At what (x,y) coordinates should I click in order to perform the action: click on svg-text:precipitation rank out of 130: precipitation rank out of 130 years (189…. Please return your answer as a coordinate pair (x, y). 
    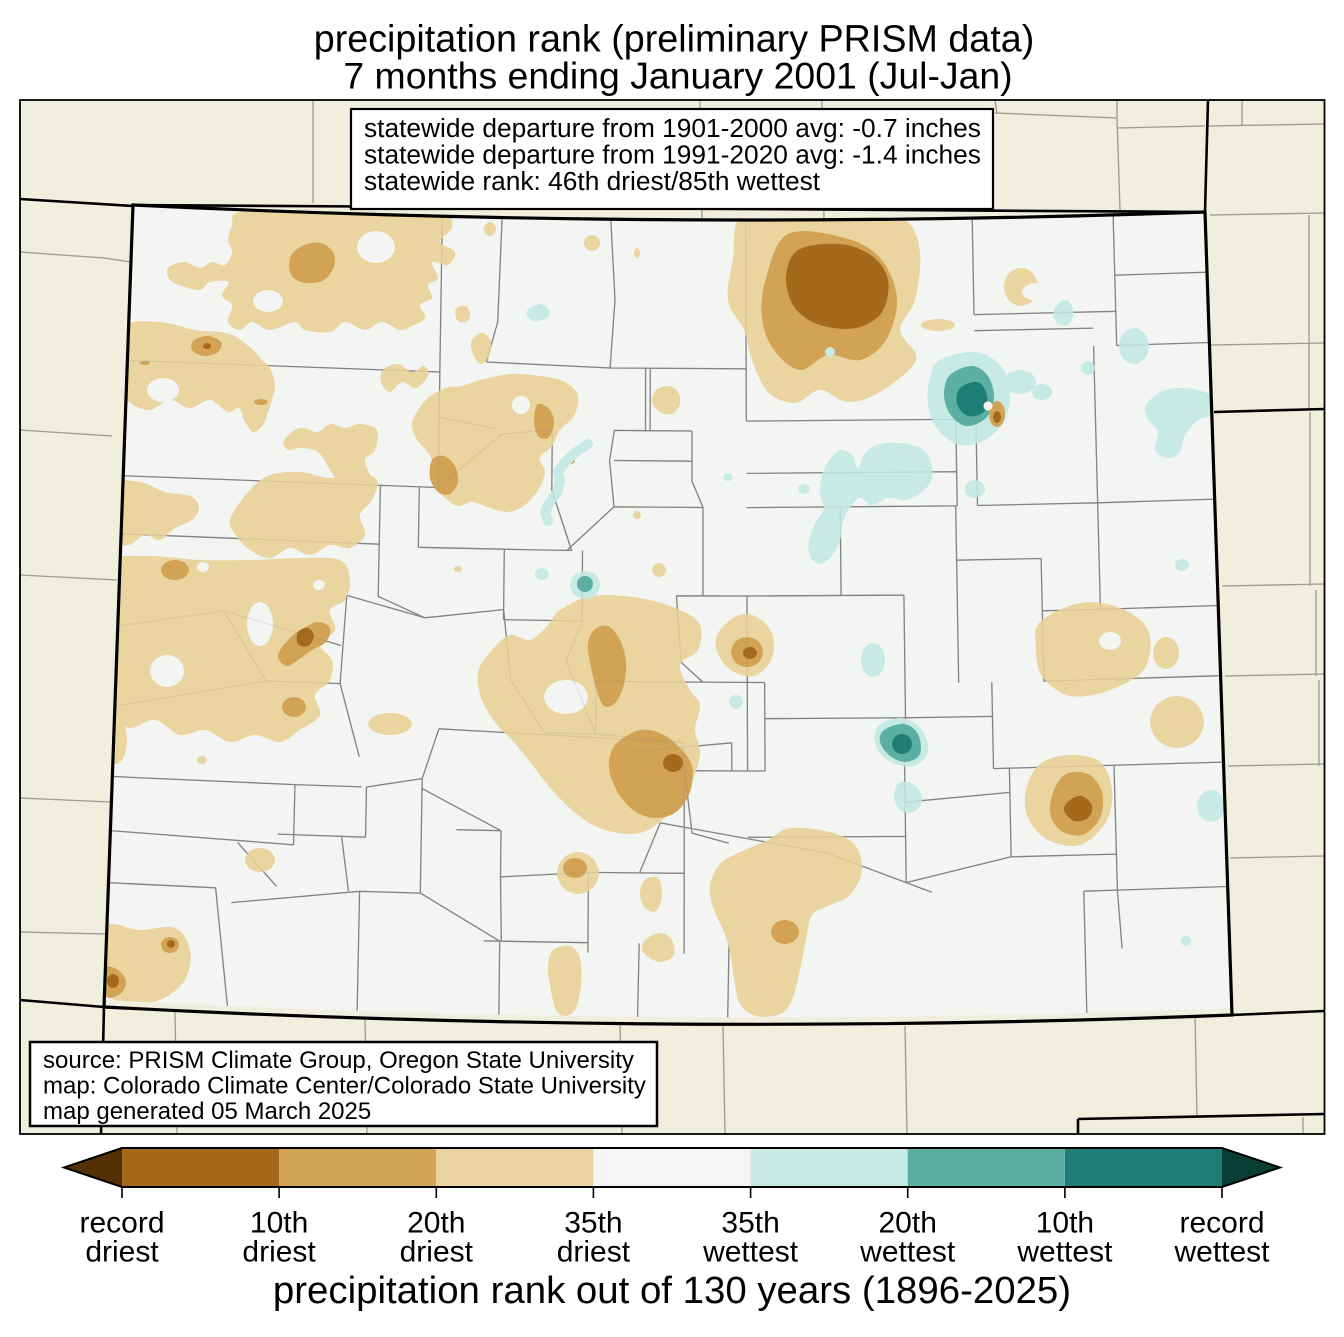
    Looking at the image, I should click on (672, 1290).